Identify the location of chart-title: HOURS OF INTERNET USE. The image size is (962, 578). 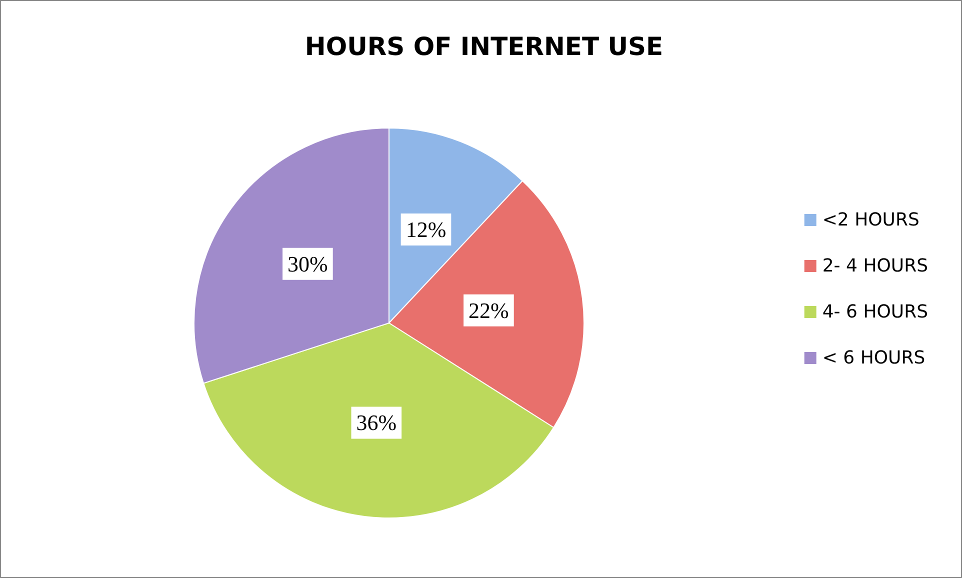
(484, 46).